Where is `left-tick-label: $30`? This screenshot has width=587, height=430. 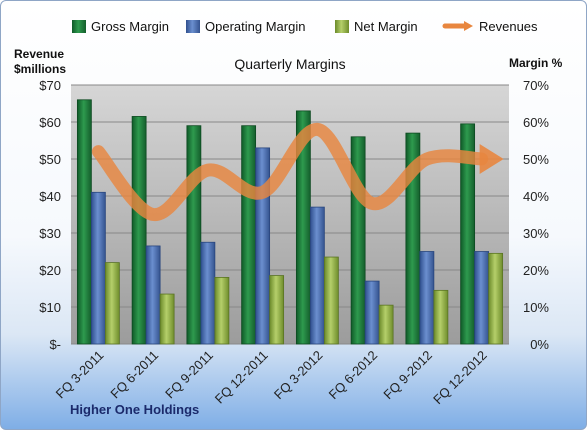
left-tick-label: $30 is located at coordinates (50, 233).